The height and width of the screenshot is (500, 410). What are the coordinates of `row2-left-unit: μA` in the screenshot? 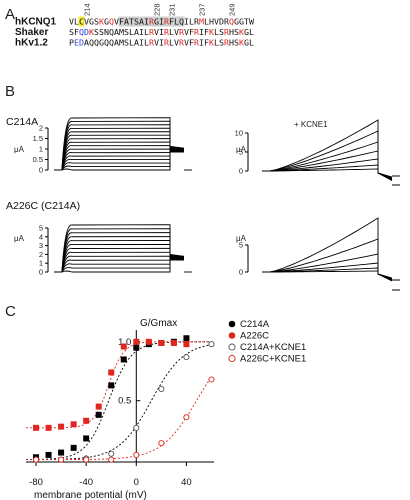 It's located at (19, 238).